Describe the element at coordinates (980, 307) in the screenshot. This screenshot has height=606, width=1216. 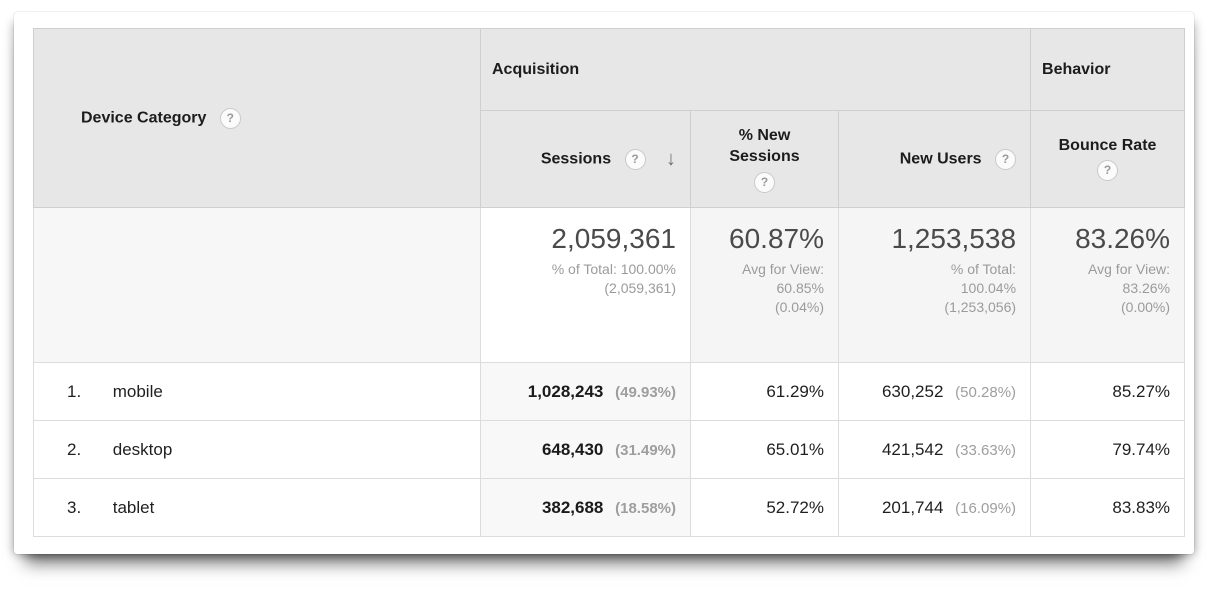
I see `summary-new-users-subline: (1,253,056)` at that location.